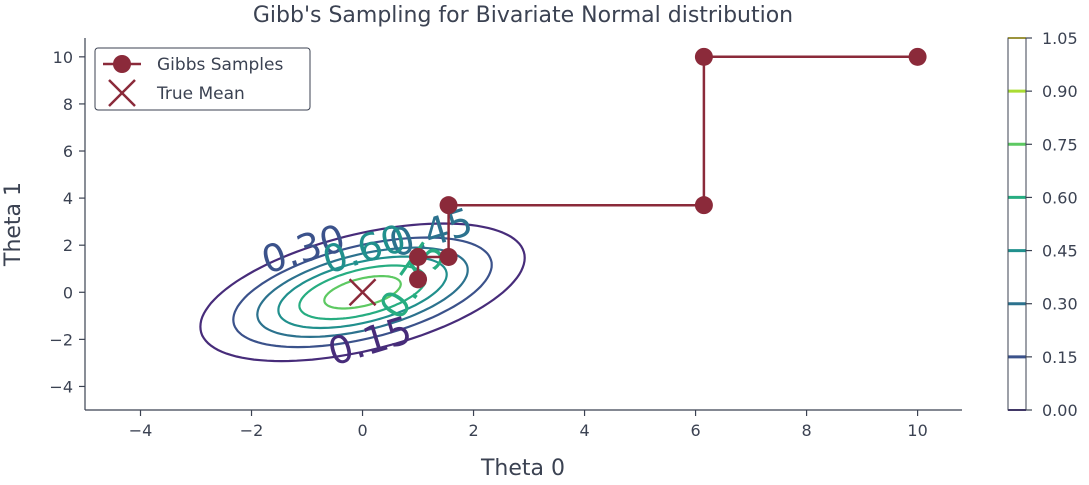 The height and width of the screenshot is (485, 1089). I want to click on colorbar-tick-label: 0.60, so click(1060, 197).